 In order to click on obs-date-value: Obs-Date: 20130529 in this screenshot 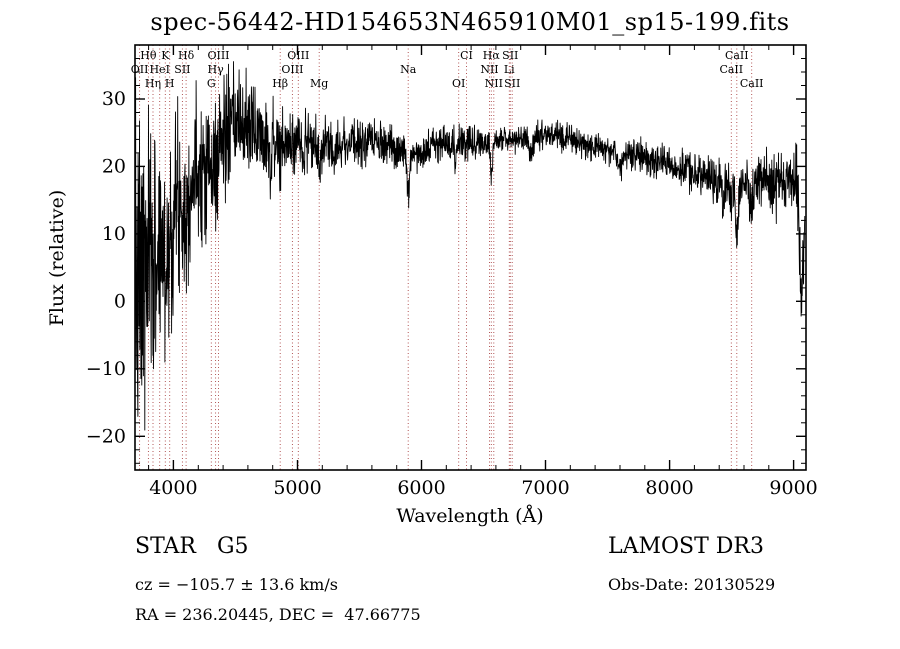, I will do `click(692, 584)`.